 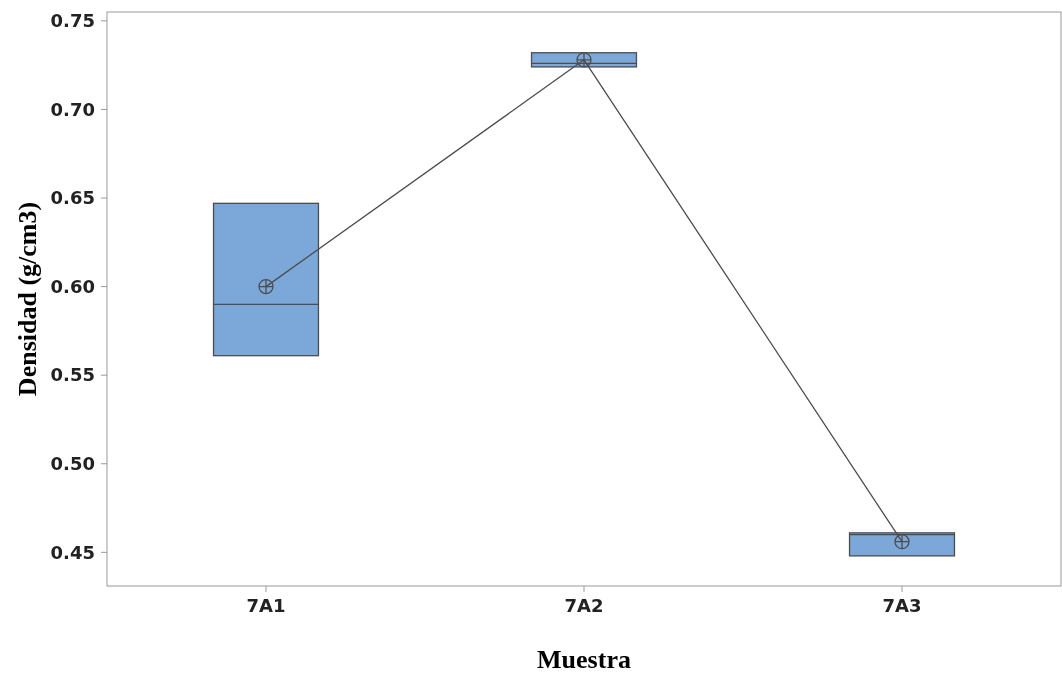 What do you see at coordinates (27, 299) in the screenshot?
I see `y-axis-title: Densidad (g/cm3)` at bounding box center [27, 299].